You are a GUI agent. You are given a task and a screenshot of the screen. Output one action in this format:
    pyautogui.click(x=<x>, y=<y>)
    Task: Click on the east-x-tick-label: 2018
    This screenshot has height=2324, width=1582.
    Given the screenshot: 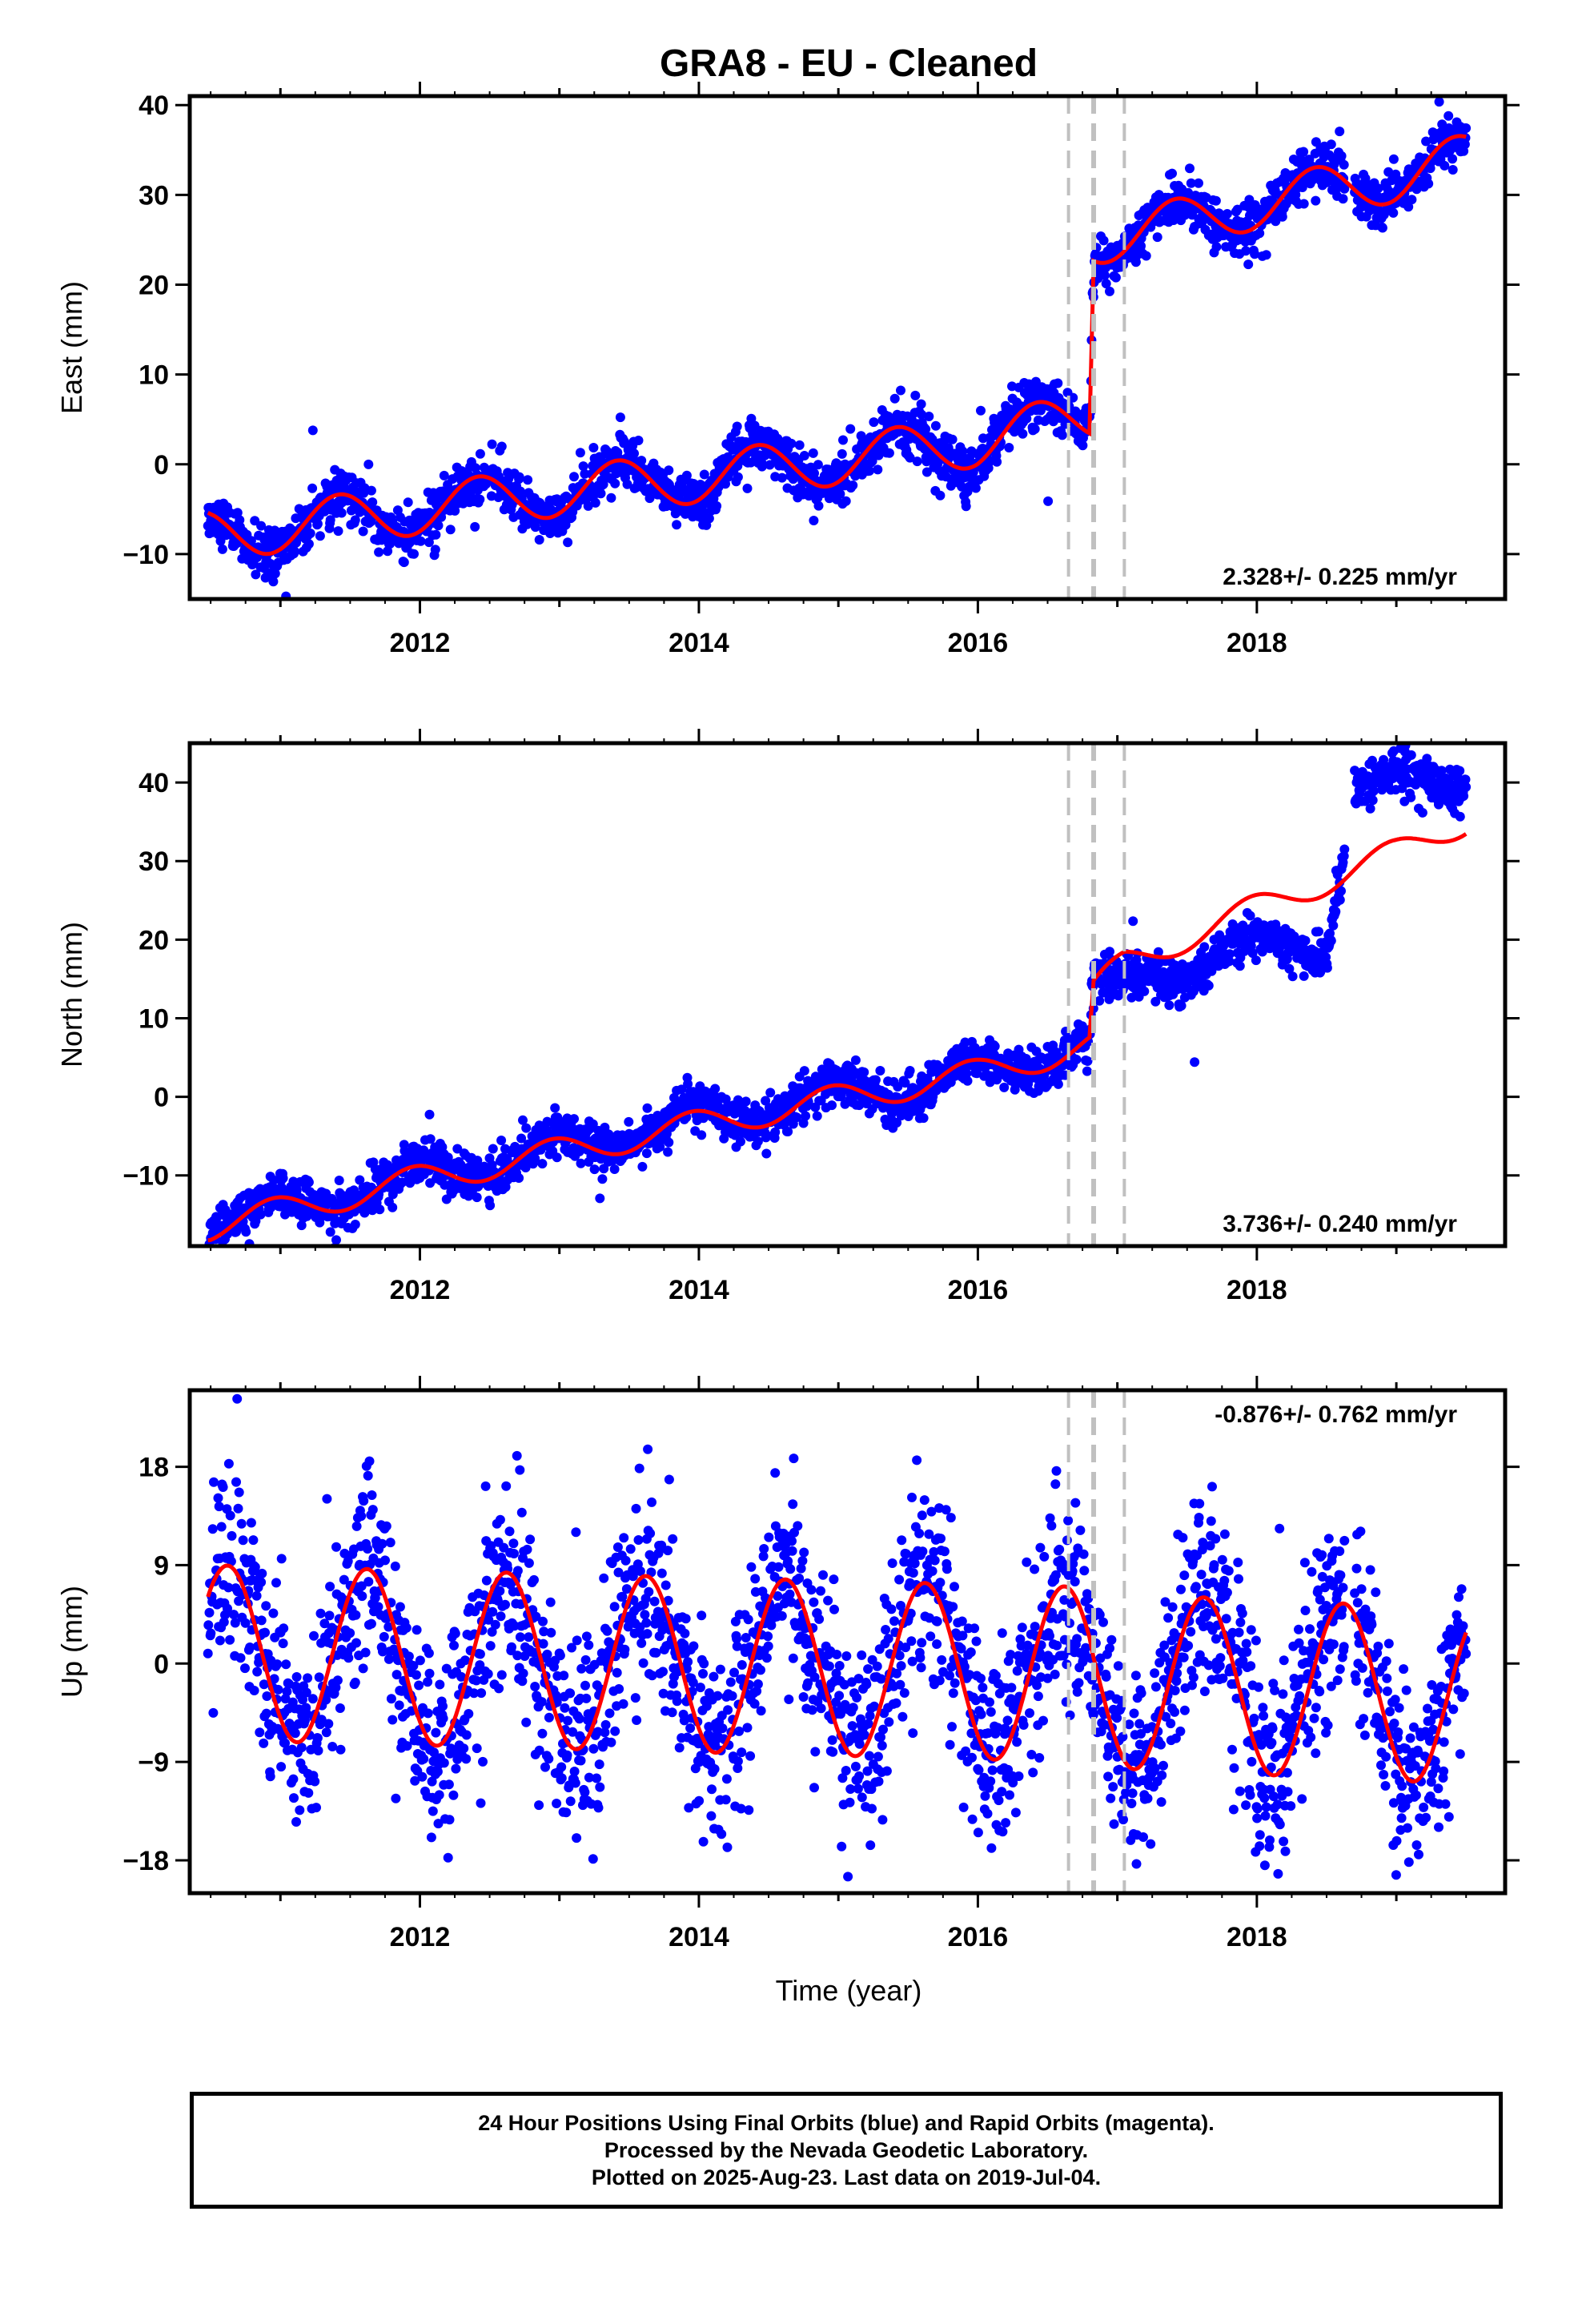 What is the action you would take?
    pyautogui.click(x=1257, y=643)
    